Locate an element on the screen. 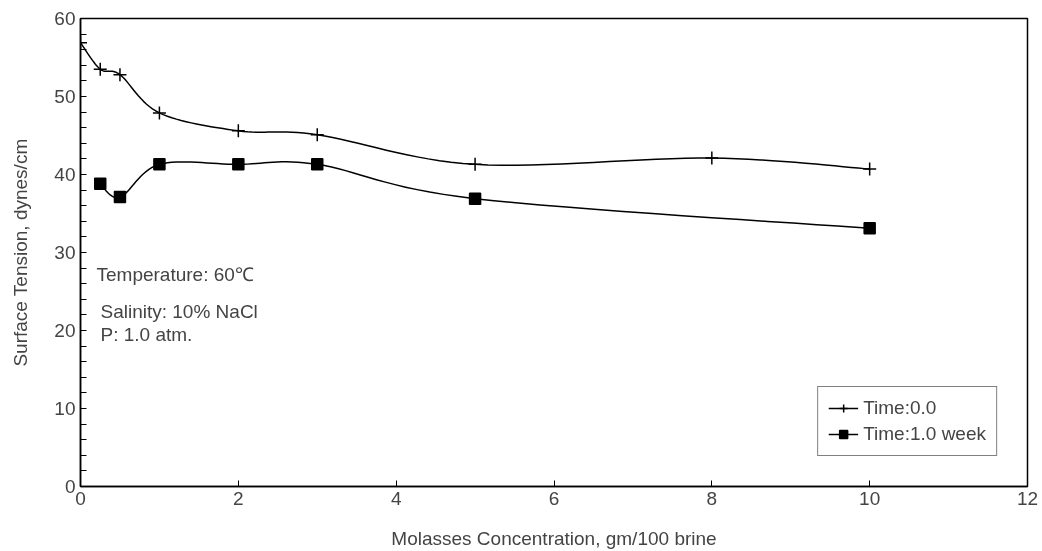 The width and height of the screenshot is (1042, 551). x-tick-label: 10 is located at coordinates (870, 498).